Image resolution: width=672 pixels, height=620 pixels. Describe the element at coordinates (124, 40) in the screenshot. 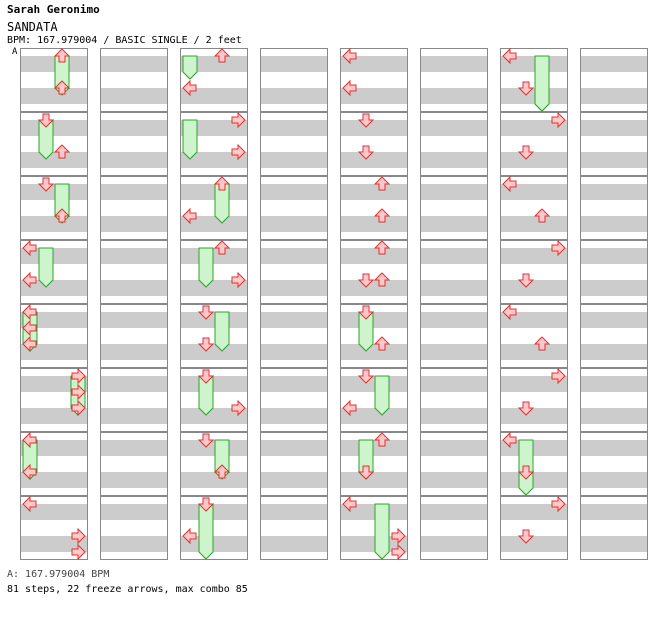

I see `chart-info: BPM: 167.979004 / BASIC SINGLE / 2 feet` at that location.